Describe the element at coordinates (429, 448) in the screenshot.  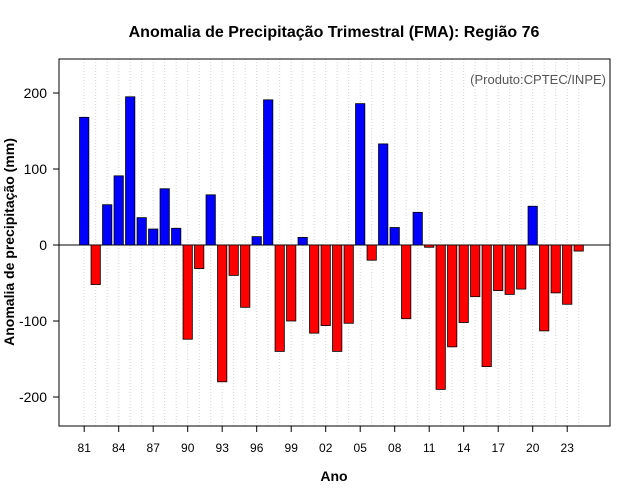
I see `x-tick-label: 11` at that location.